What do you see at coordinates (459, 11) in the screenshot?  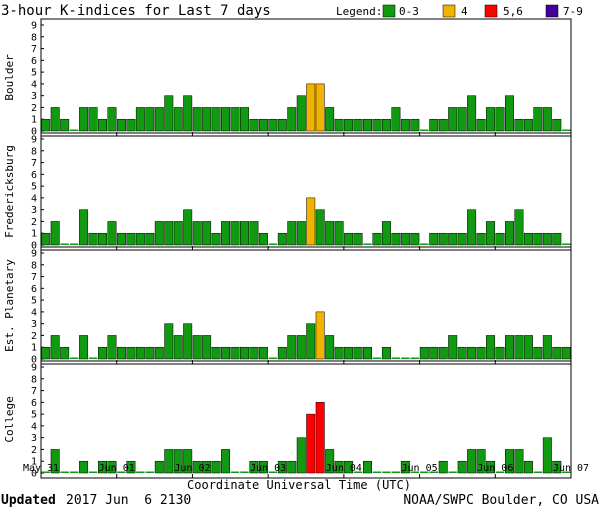 I see `legend: Legend: 0-3 4 5,6 7-9` at bounding box center [459, 11].